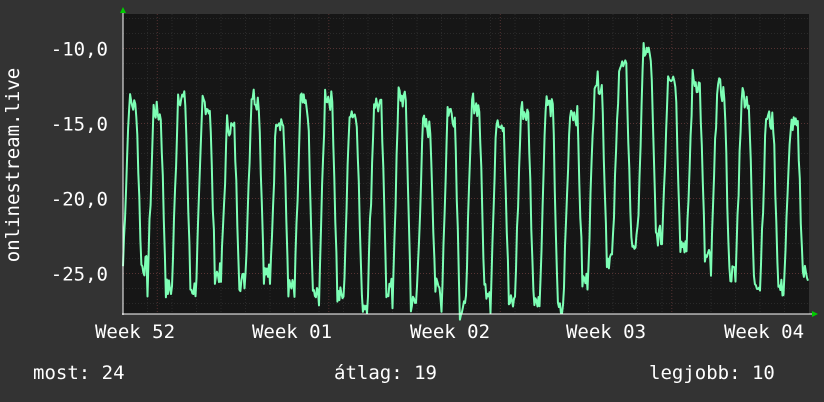  I want to click on y-tick-label: -10,0, so click(79, 50).